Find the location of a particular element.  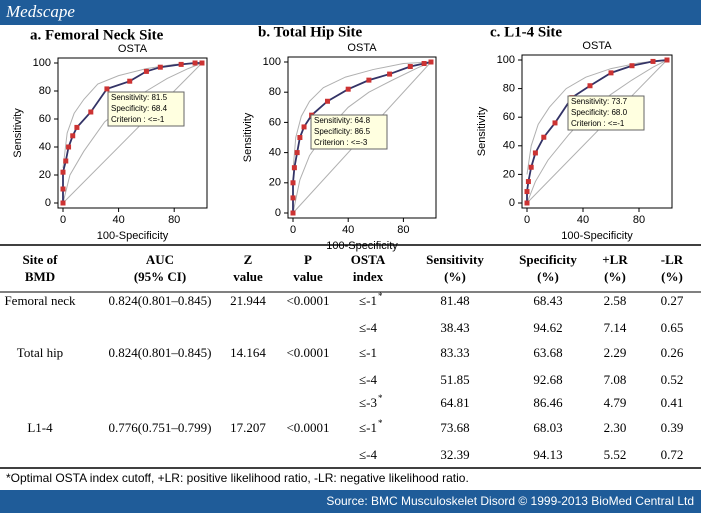

annotation-text: Criterion : <=-1 is located at coordinates (598, 123).